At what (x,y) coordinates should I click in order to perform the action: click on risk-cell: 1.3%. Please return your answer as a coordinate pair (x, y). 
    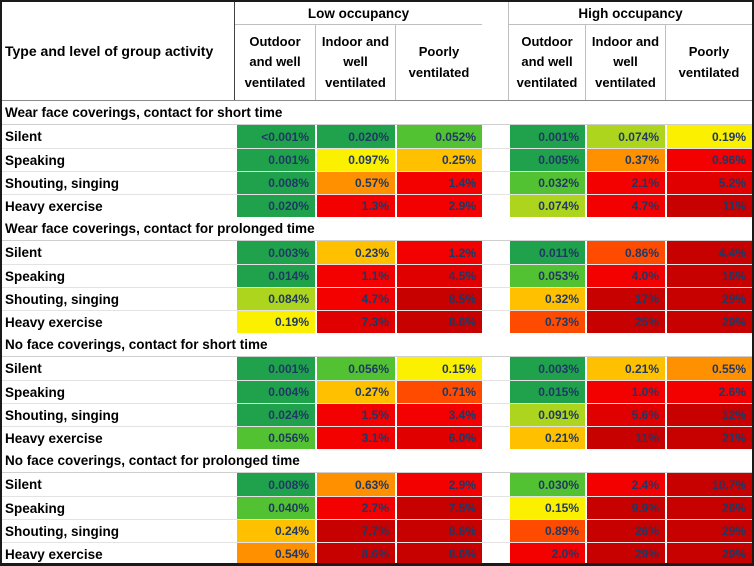
    Looking at the image, I should click on (355, 206).